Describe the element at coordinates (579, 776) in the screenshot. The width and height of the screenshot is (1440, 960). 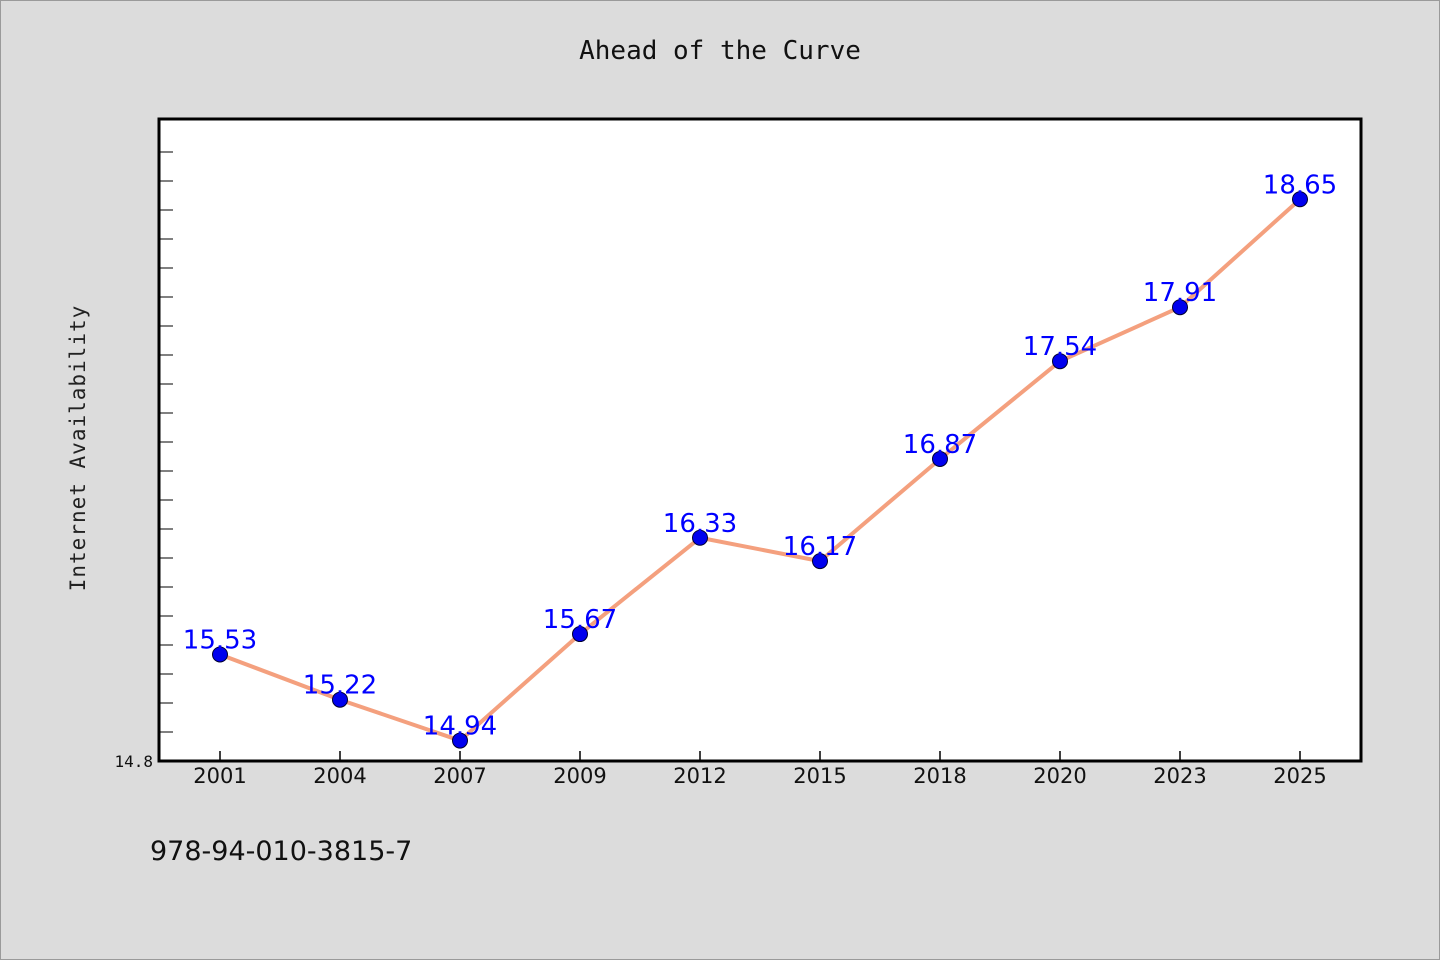
I see `x-tick-label: 2009` at that location.